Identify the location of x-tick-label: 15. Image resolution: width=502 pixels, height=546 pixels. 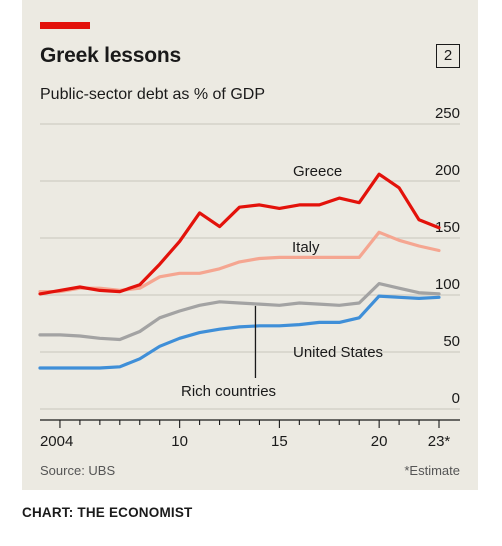
(279, 441).